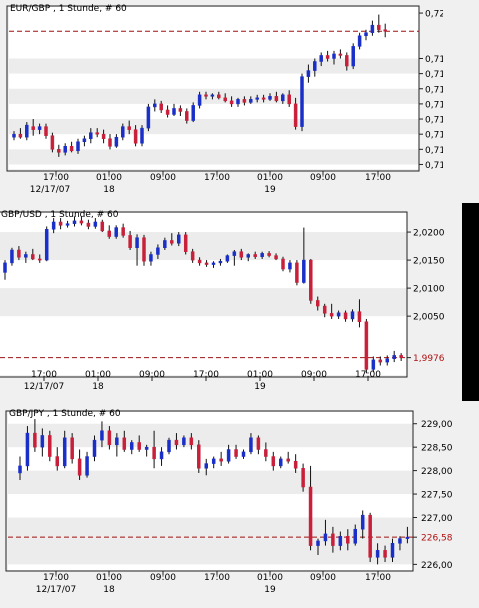  What do you see at coordinates (429, 234) in the screenshot?
I see `y-tick-label: 2,0200` at bounding box center [429, 234].